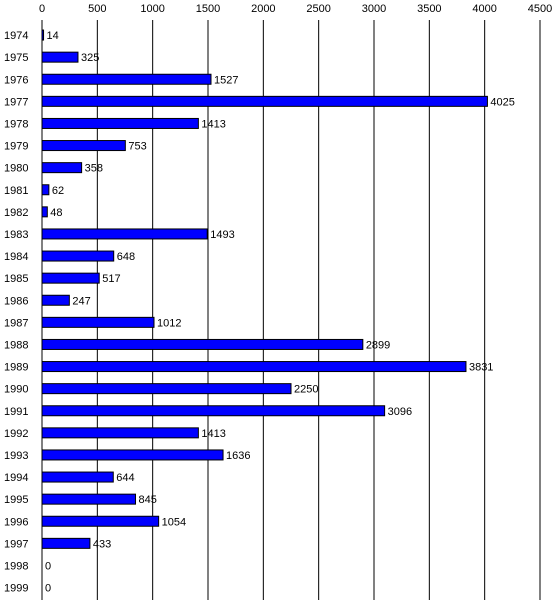 The height and width of the screenshot is (605, 555). I want to click on data-label: 845, so click(148, 500).